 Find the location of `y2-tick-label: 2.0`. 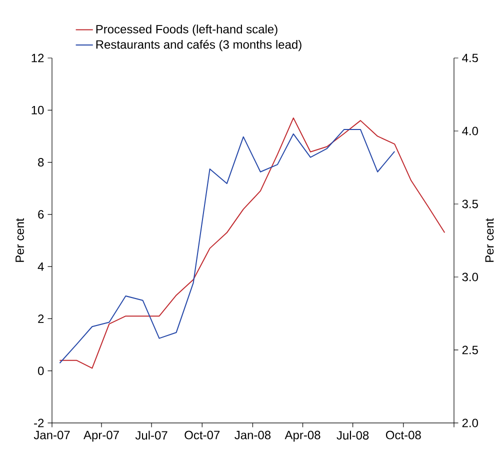

y2-tick-label: 2.0 is located at coordinates (470, 423).